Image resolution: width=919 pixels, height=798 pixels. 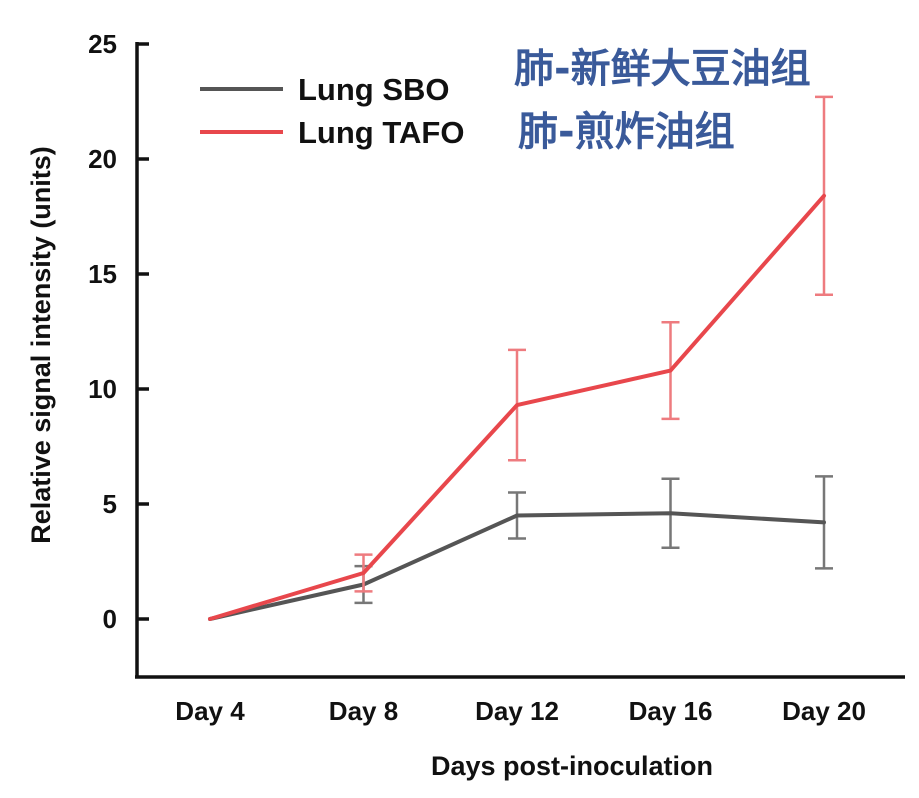 What do you see at coordinates (374, 89) in the screenshot?
I see `legend-label-lung-sbo: Lung SBO` at bounding box center [374, 89].